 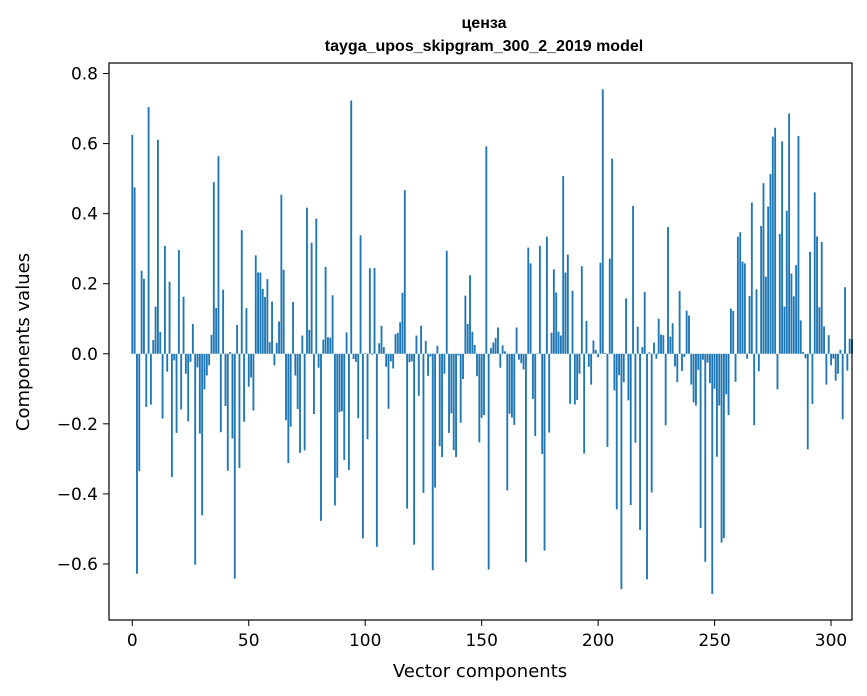 I want to click on y-tick-label: 0.2, so click(x=84, y=285).